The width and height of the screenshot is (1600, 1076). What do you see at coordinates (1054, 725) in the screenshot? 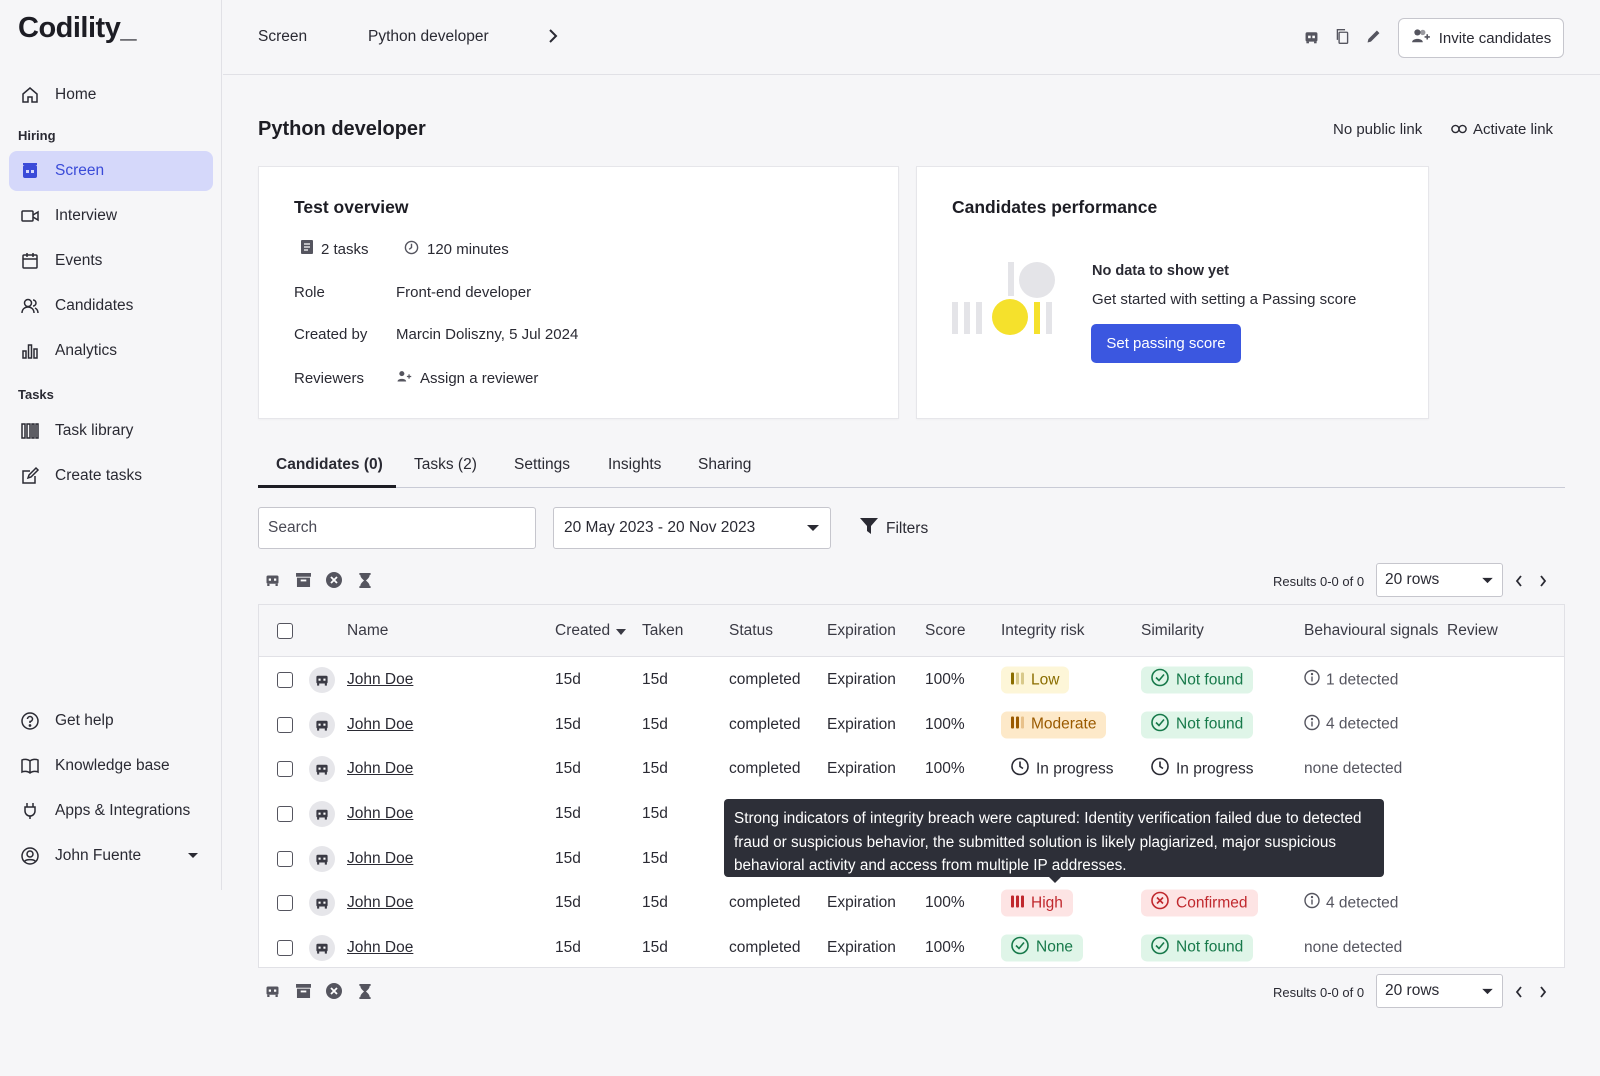
I see `risk-badge-moderate: Moderate` at bounding box center [1054, 725].